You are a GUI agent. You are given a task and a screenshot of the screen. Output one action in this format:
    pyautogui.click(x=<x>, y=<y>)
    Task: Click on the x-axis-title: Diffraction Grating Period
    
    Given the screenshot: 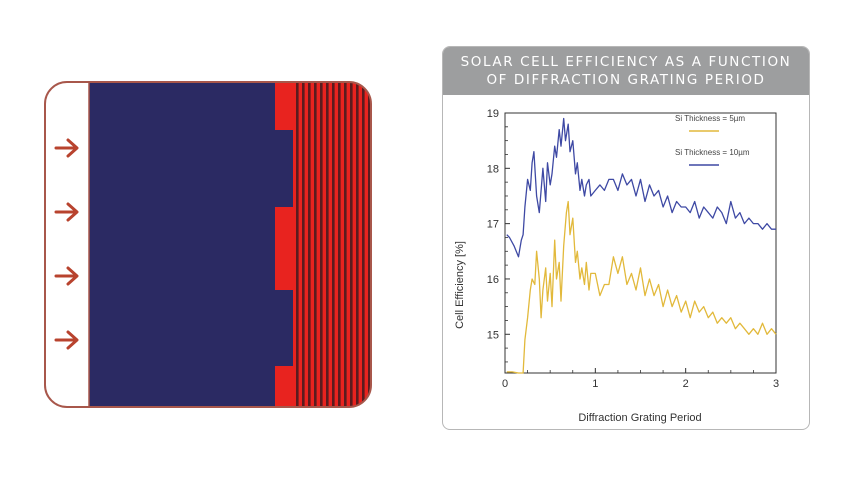 What is the action you would take?
    pyautogui.click(x=639, y=418)
    